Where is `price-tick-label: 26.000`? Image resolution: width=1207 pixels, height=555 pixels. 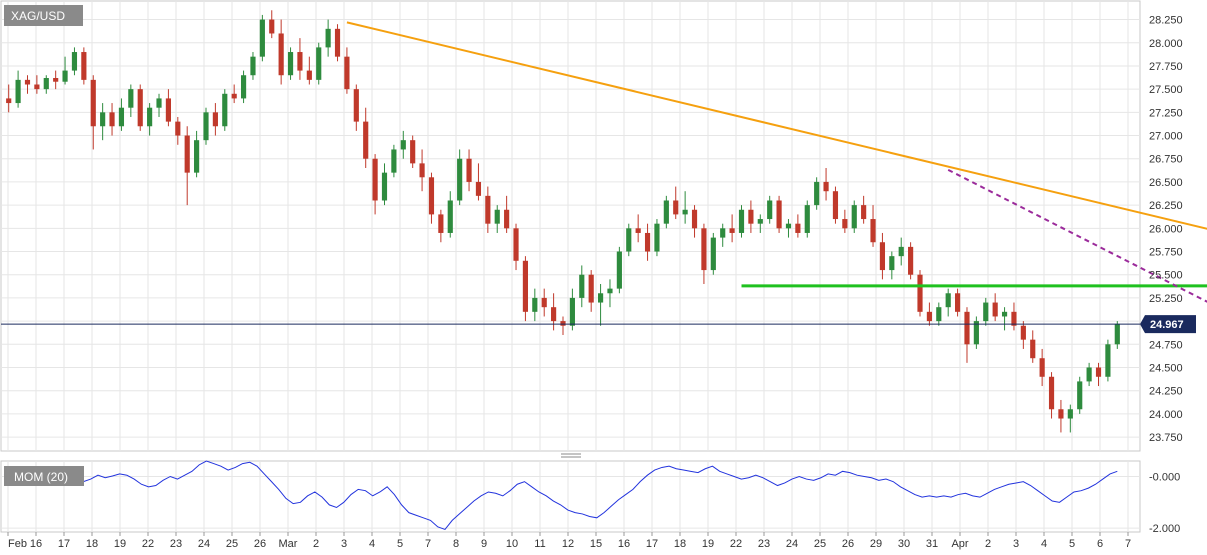
price-tick-label: 26.000 is located at coordinates (1166, 229).